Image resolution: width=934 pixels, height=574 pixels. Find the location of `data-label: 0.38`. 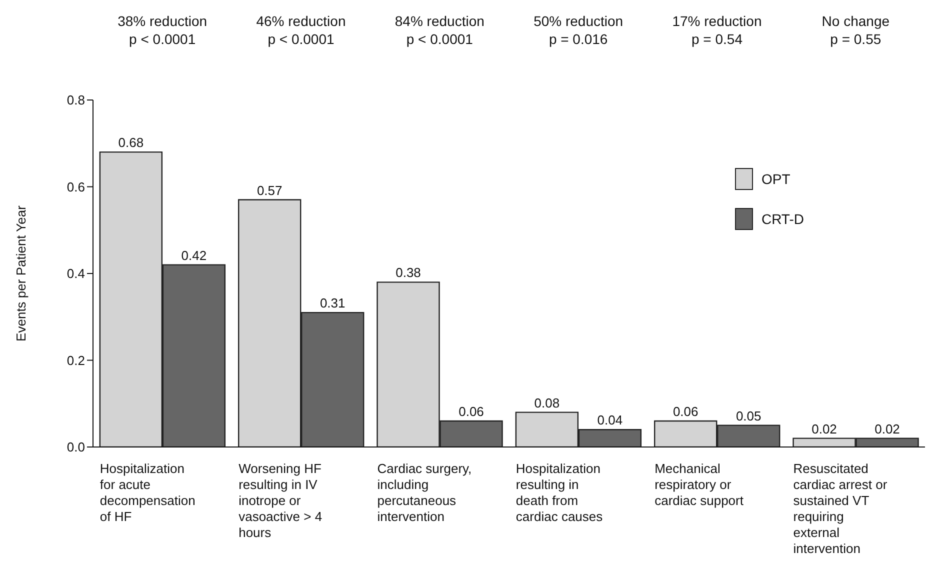

data-label: 0.38 is located at coordinates (408, 272).